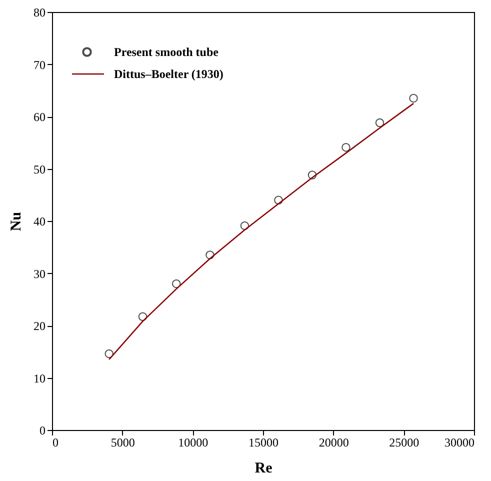  I want to click on y-tick-label: 80, so click(40, 13).